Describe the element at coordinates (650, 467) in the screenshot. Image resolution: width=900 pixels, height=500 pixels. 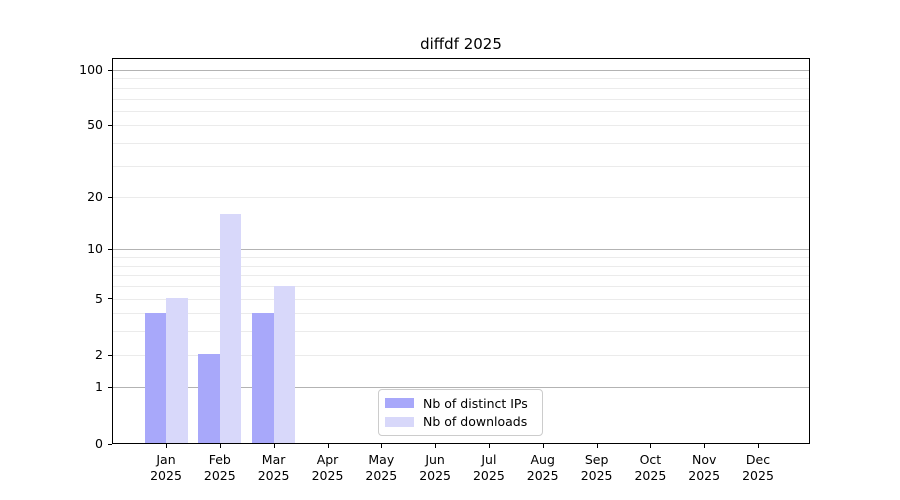
I see `x-axis-label: Oct 2025` at that location.